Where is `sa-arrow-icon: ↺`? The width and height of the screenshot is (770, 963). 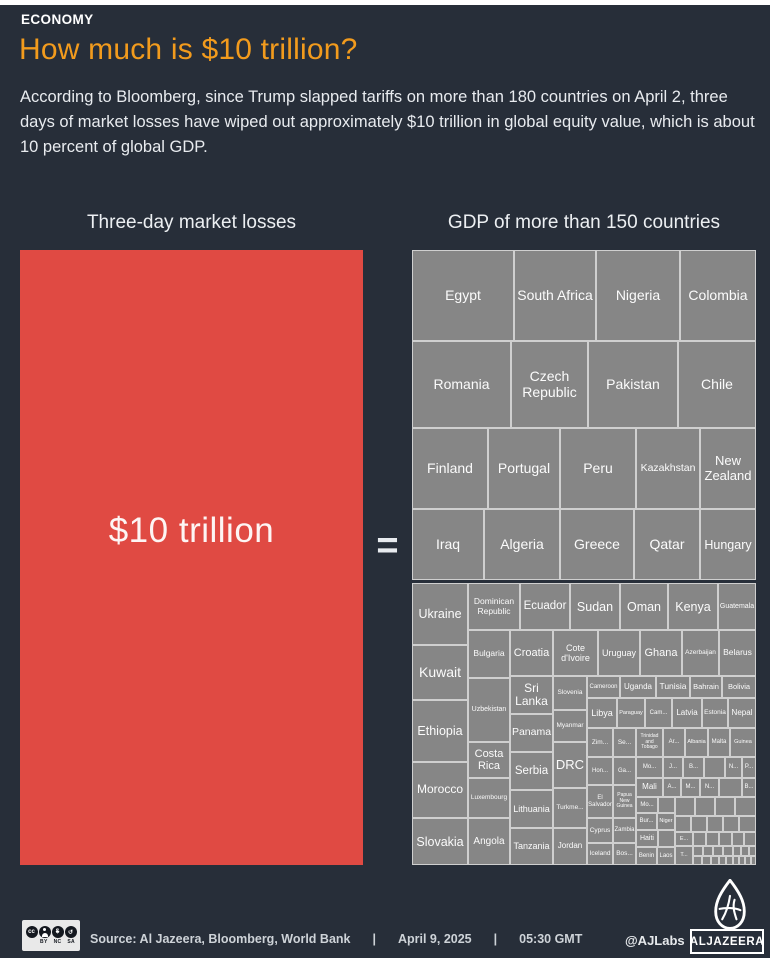 sa-arrow-icon: ↺ is located at coordinates (70, 932).